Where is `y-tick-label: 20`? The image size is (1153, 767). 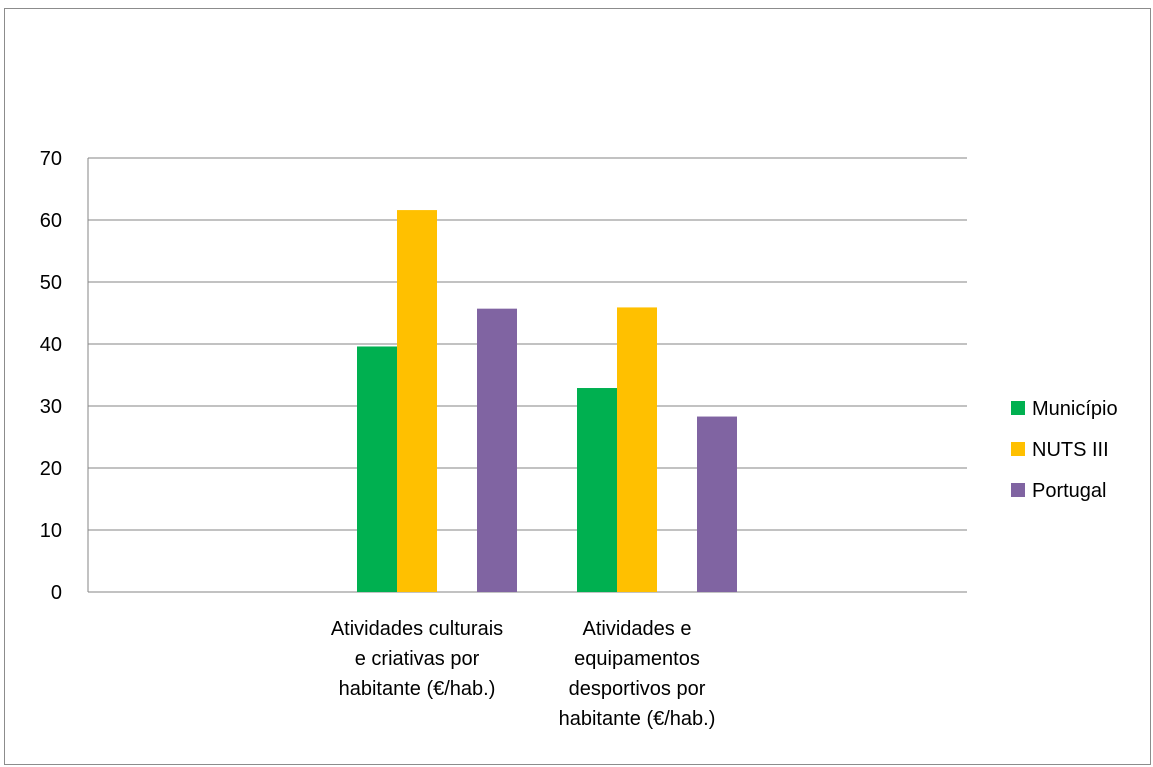
y-tick-label: 20 is located at coordinates (51, 469).